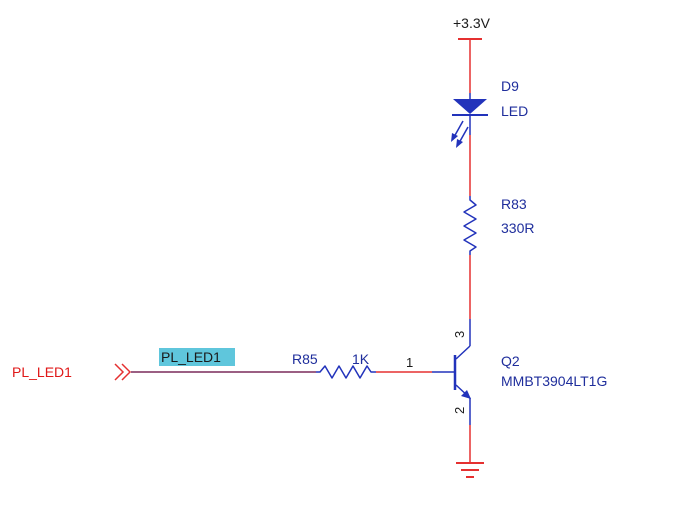 The image size is (673, 517). Describe the element at coordinates (346, 372) in the screenshot. I see `resistor-r85-symbol` at that location.